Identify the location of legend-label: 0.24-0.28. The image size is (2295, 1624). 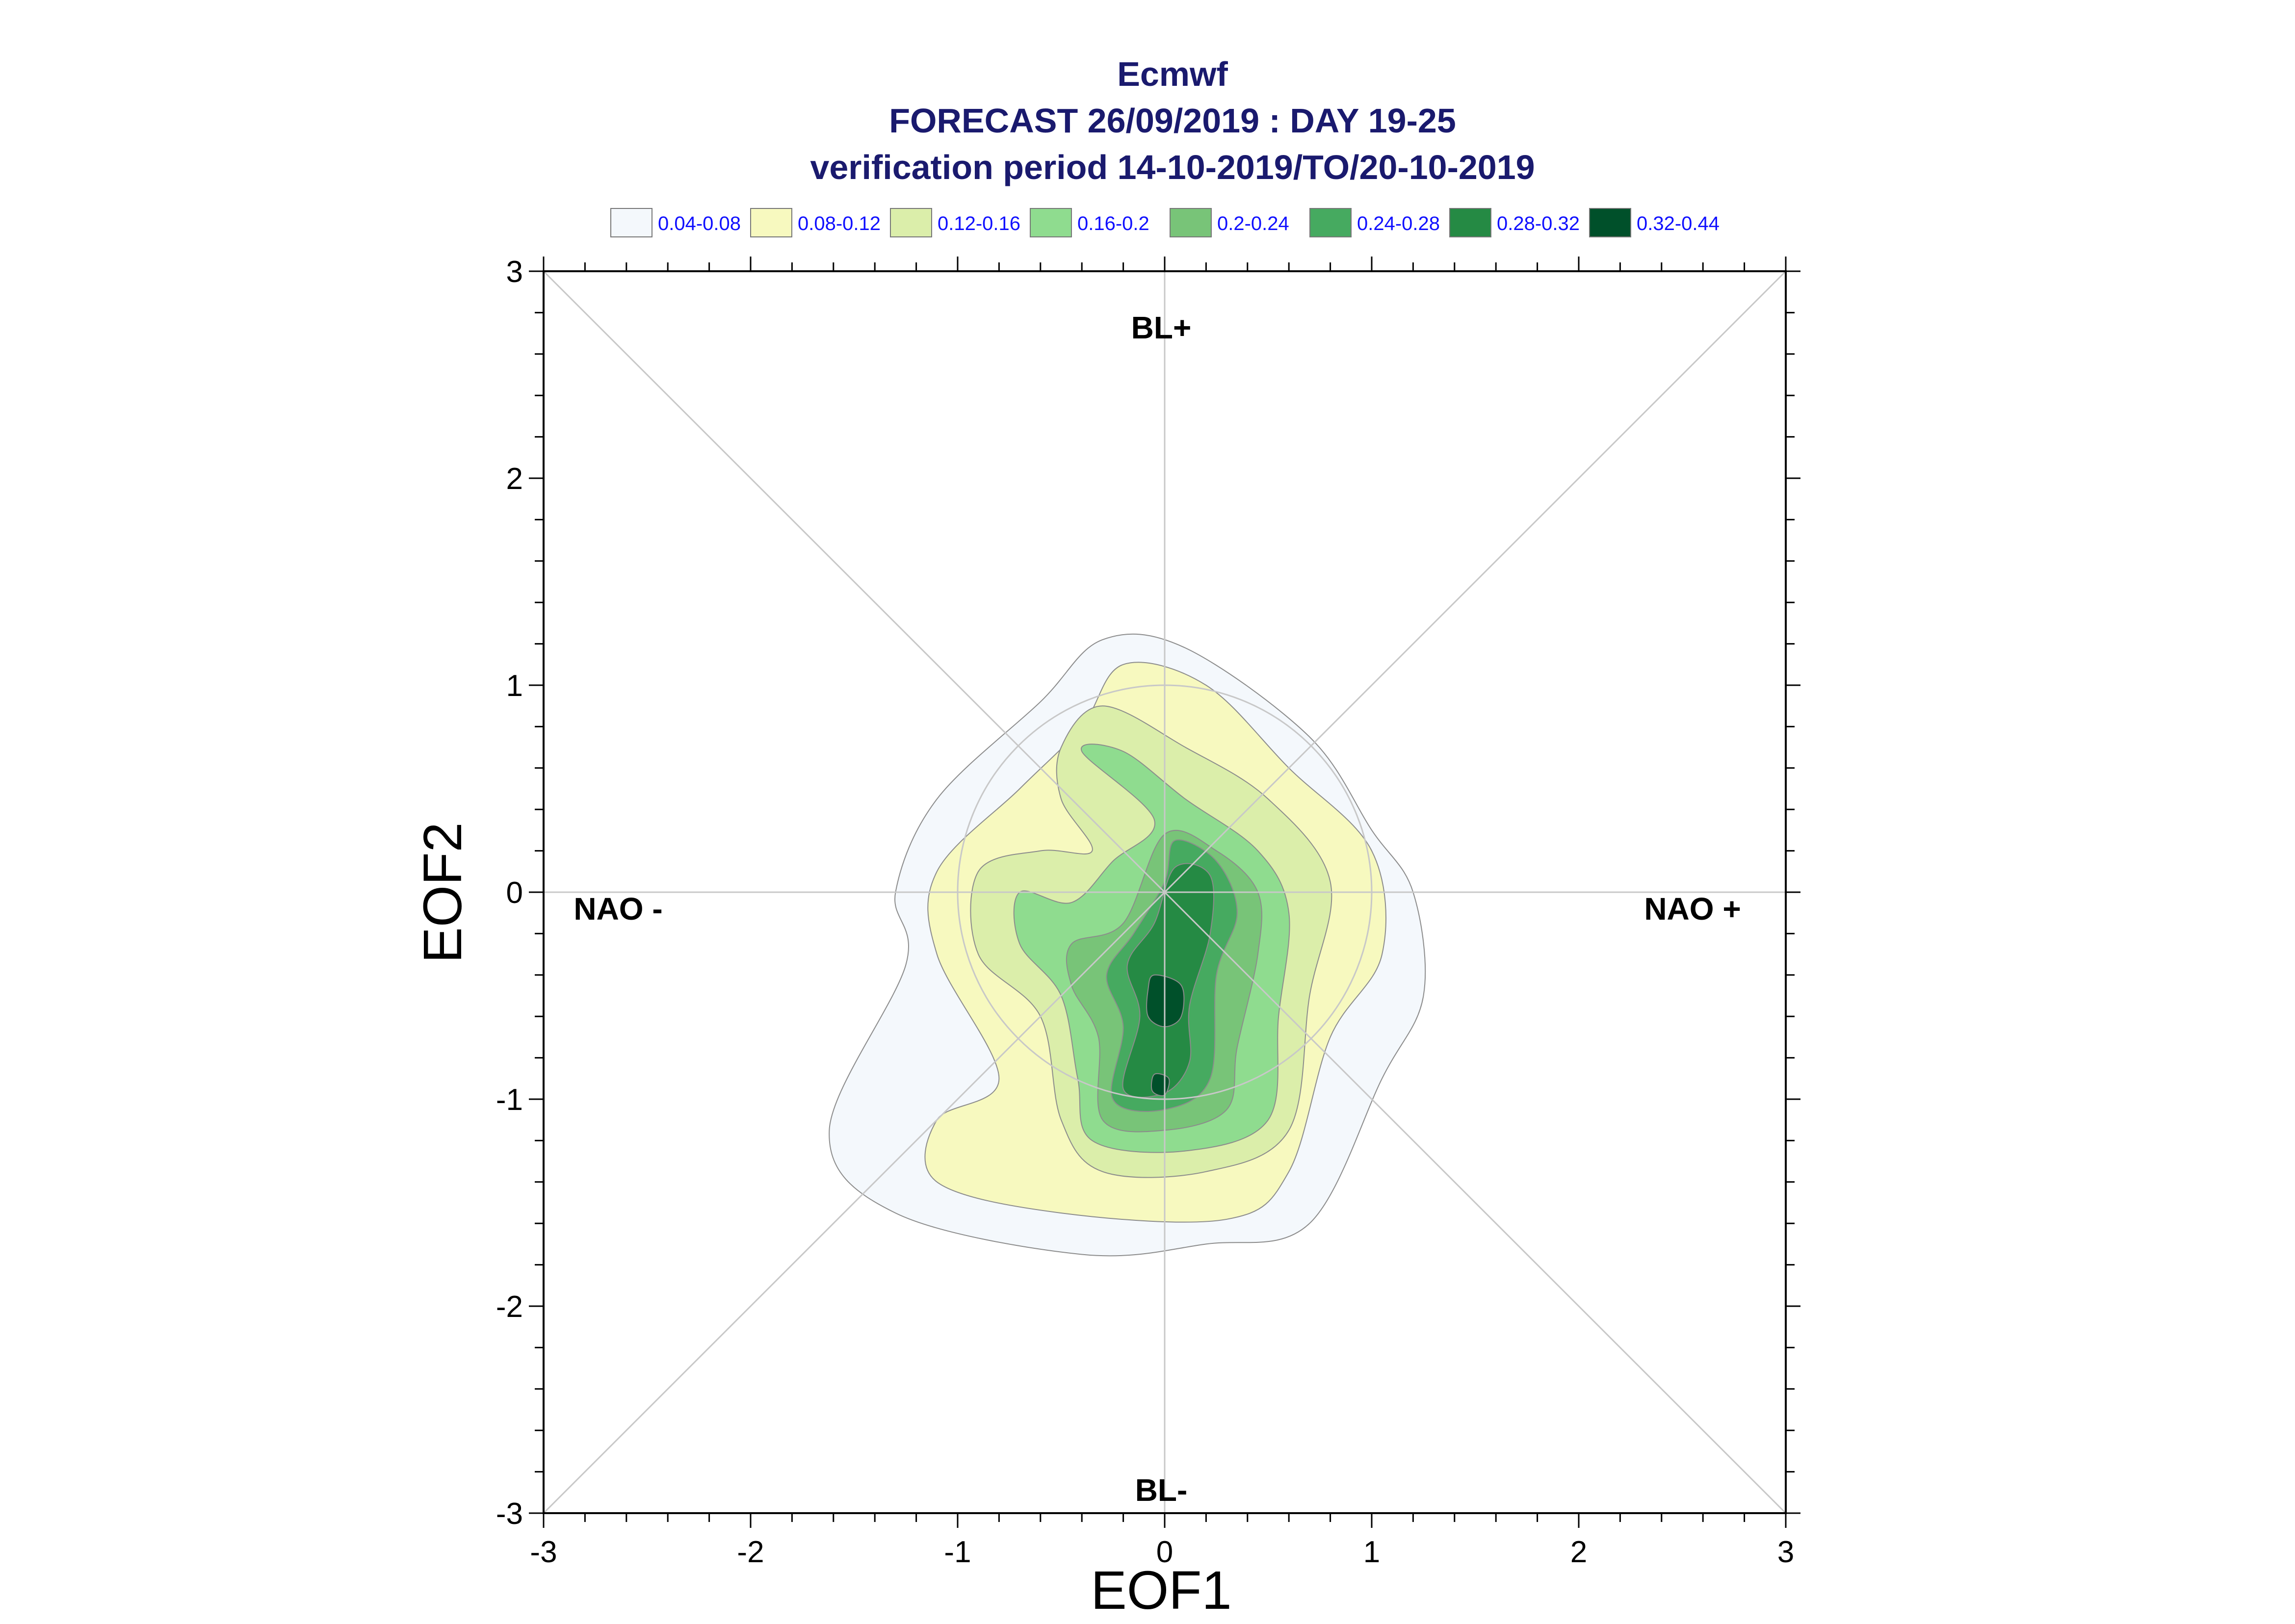
(1398, 223).